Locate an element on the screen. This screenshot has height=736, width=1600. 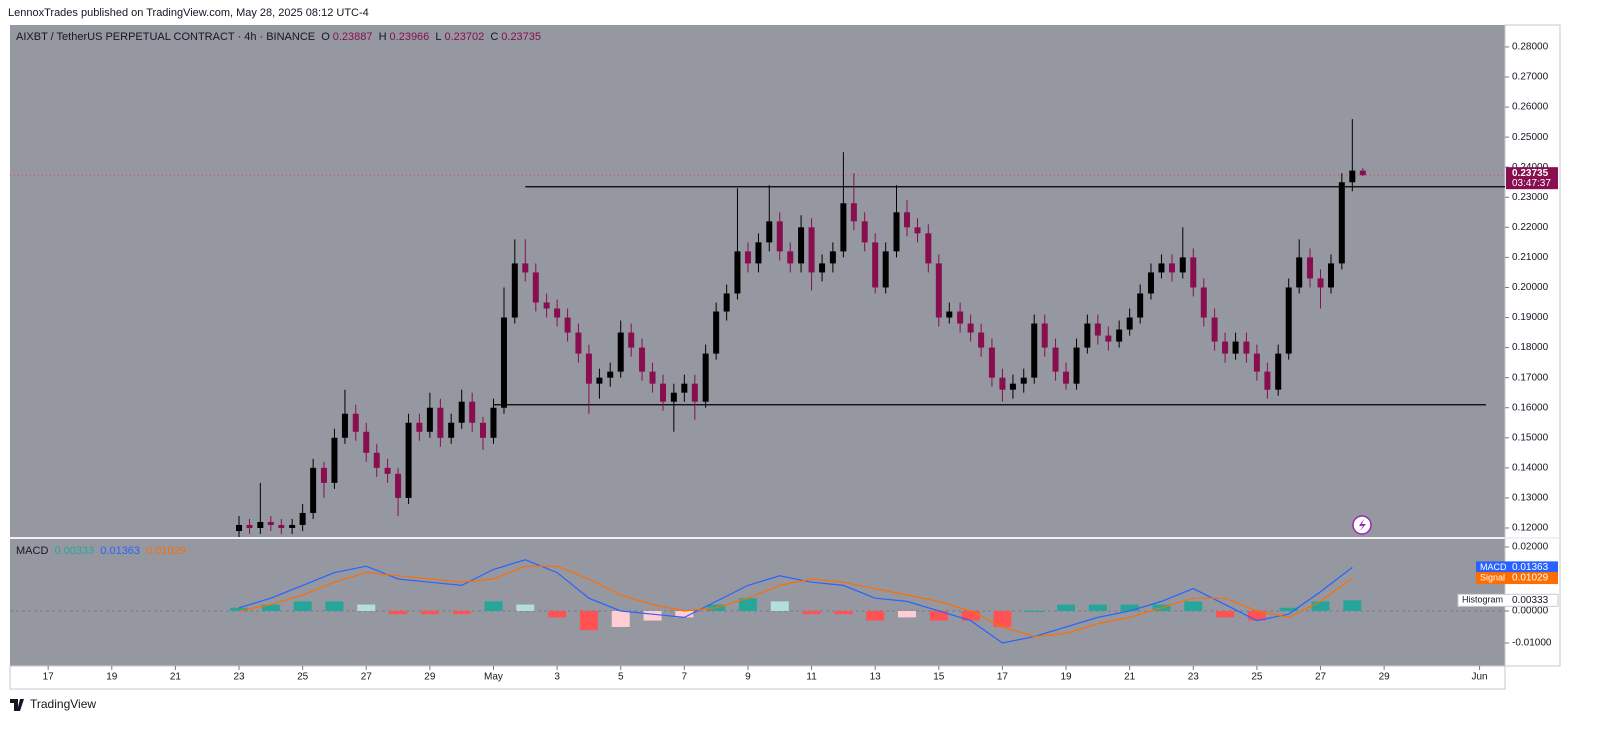
series-label-box is located at coordinates (1508, 600).